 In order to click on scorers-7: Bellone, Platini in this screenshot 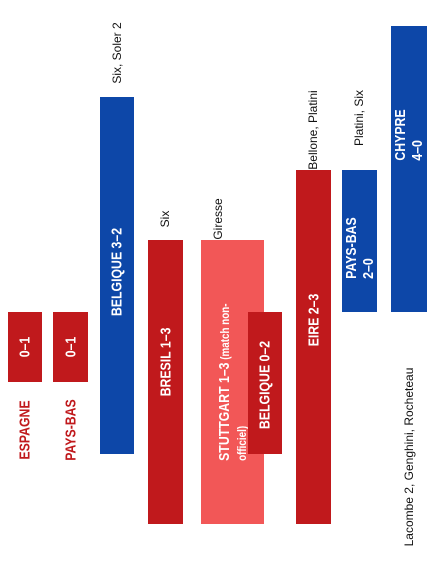, I will do `click(313, 130)`.